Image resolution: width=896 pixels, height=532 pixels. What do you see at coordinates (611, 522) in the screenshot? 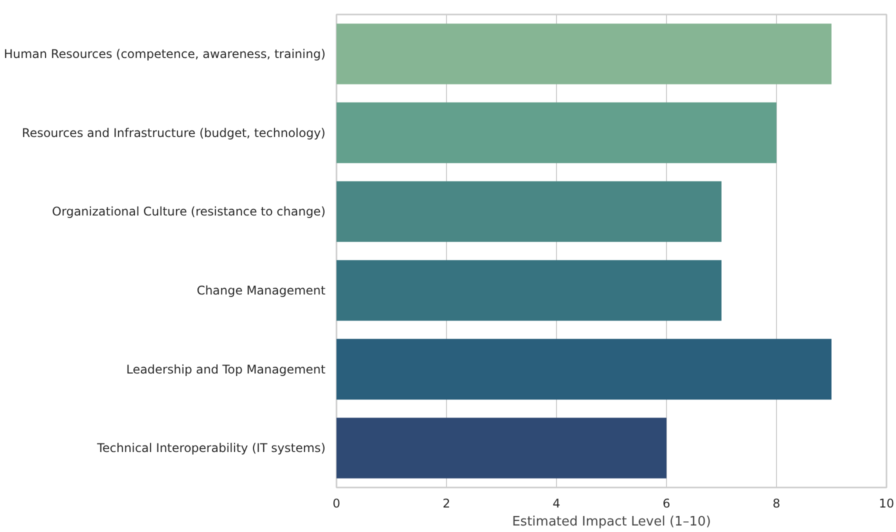
I see `x-axis-title: Estimated Impact Level (1–10)` at bounding box center [611, 522].